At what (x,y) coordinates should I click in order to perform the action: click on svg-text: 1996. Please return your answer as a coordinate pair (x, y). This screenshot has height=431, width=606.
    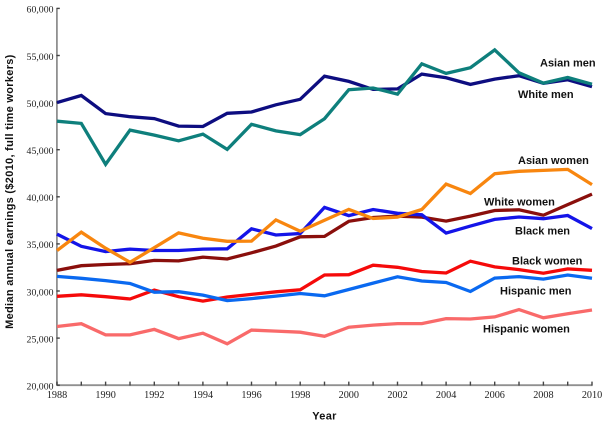
    Looking at the image, I should click on (251, 395).